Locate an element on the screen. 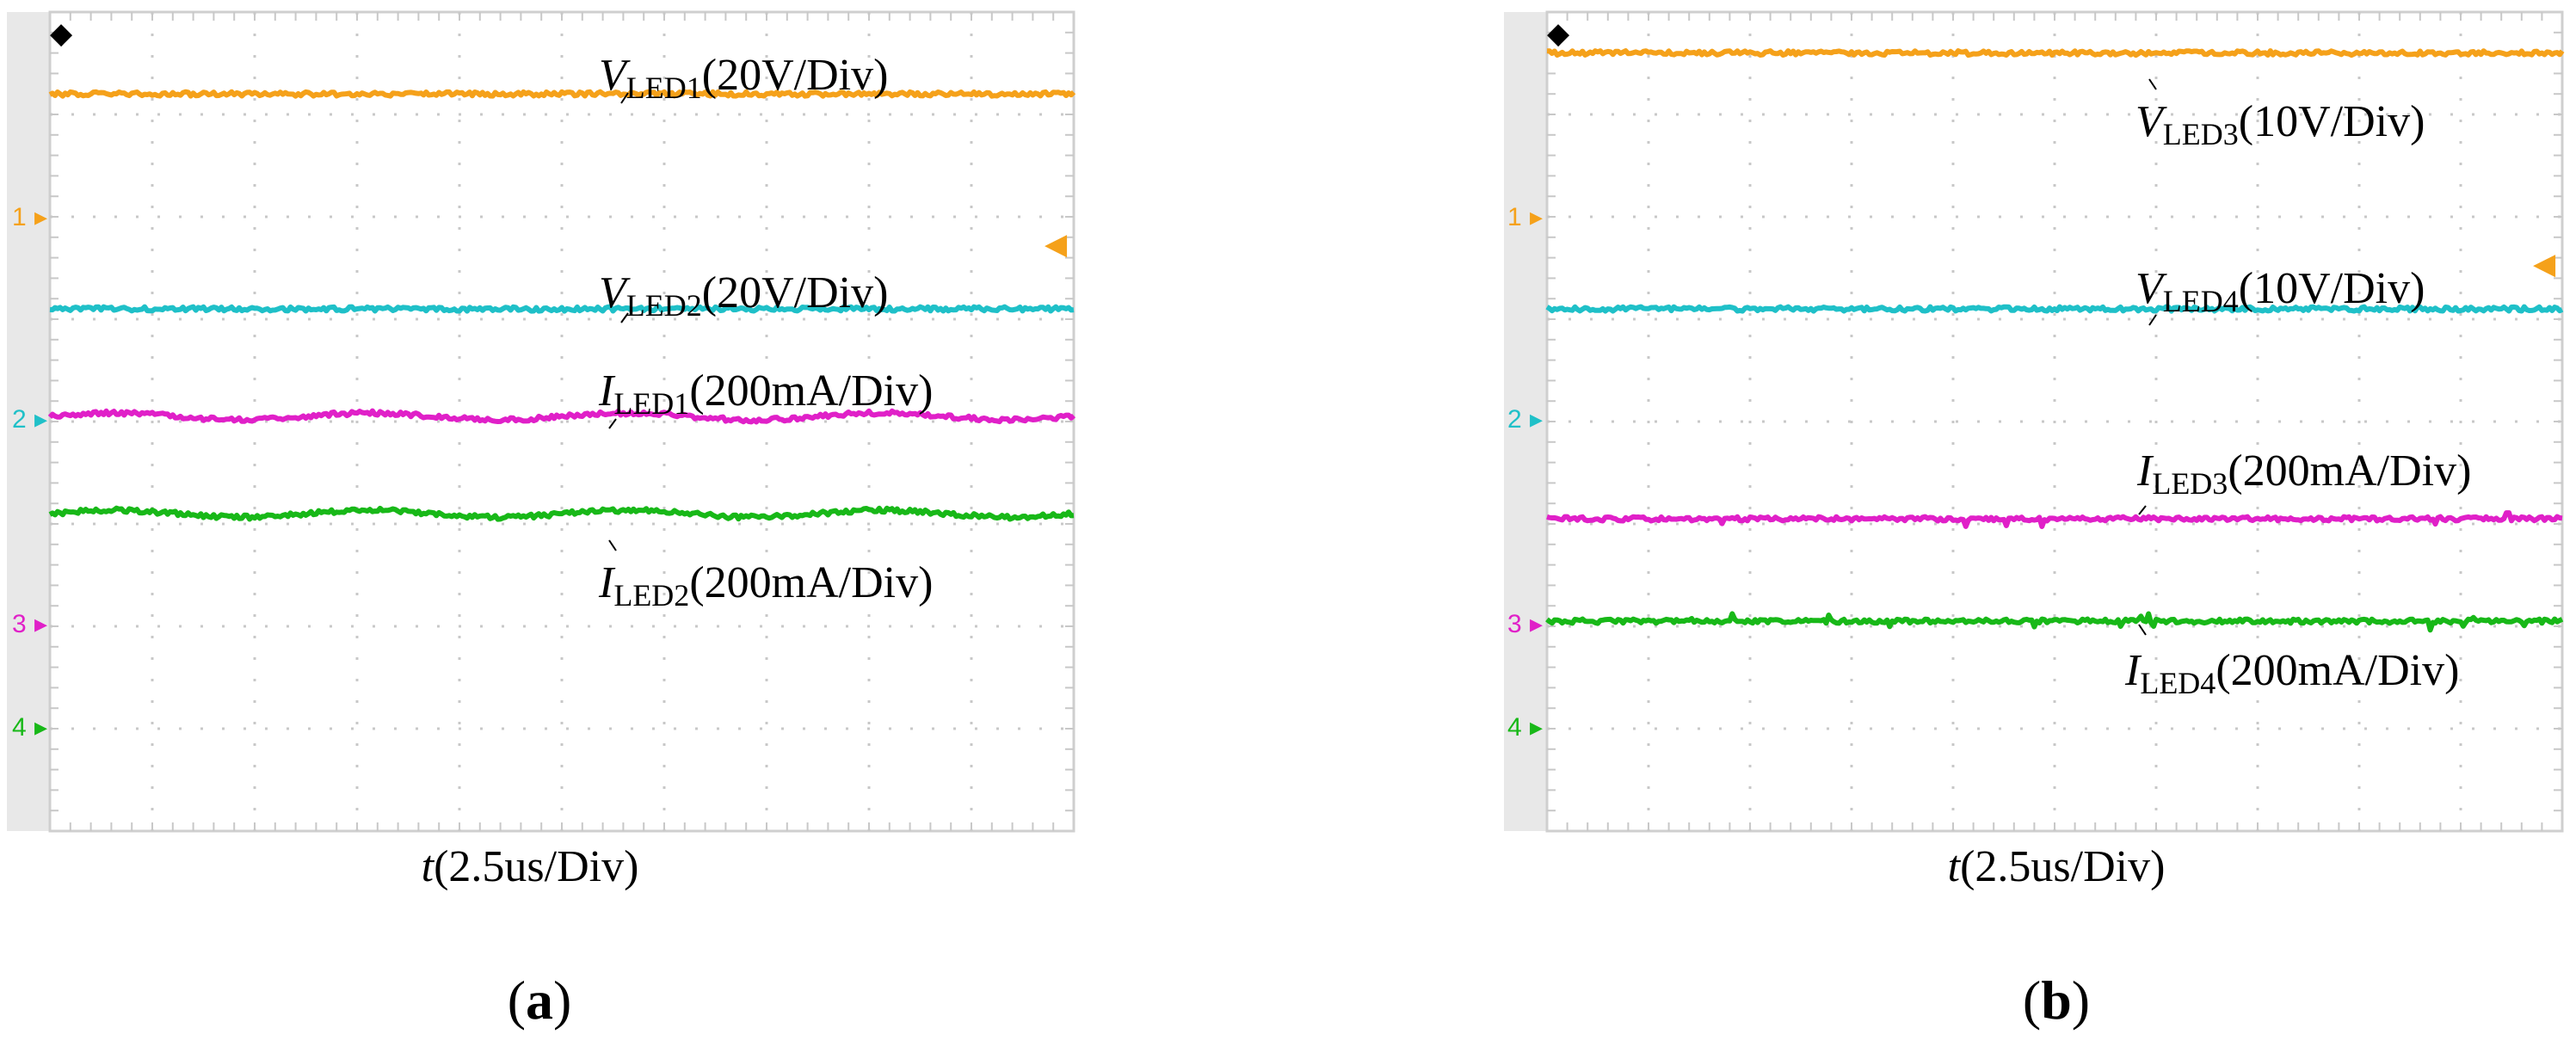  annotation-v-led3: VLED3(10V/Div) is located at coordinates (2280, 114).